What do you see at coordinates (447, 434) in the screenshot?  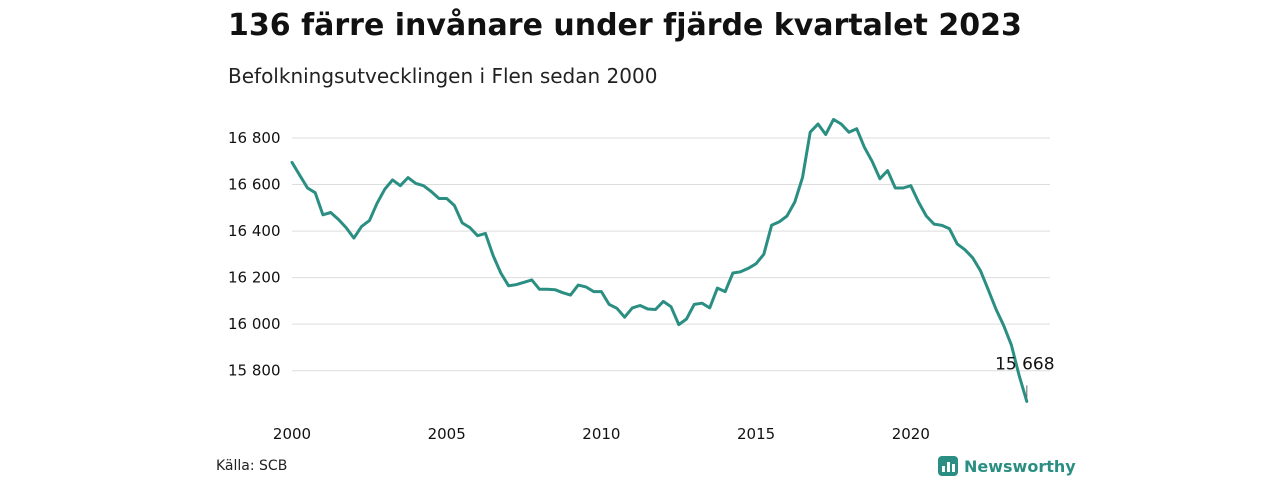 I see `x-tick-label: 2005` at bounding box center [447, 434].